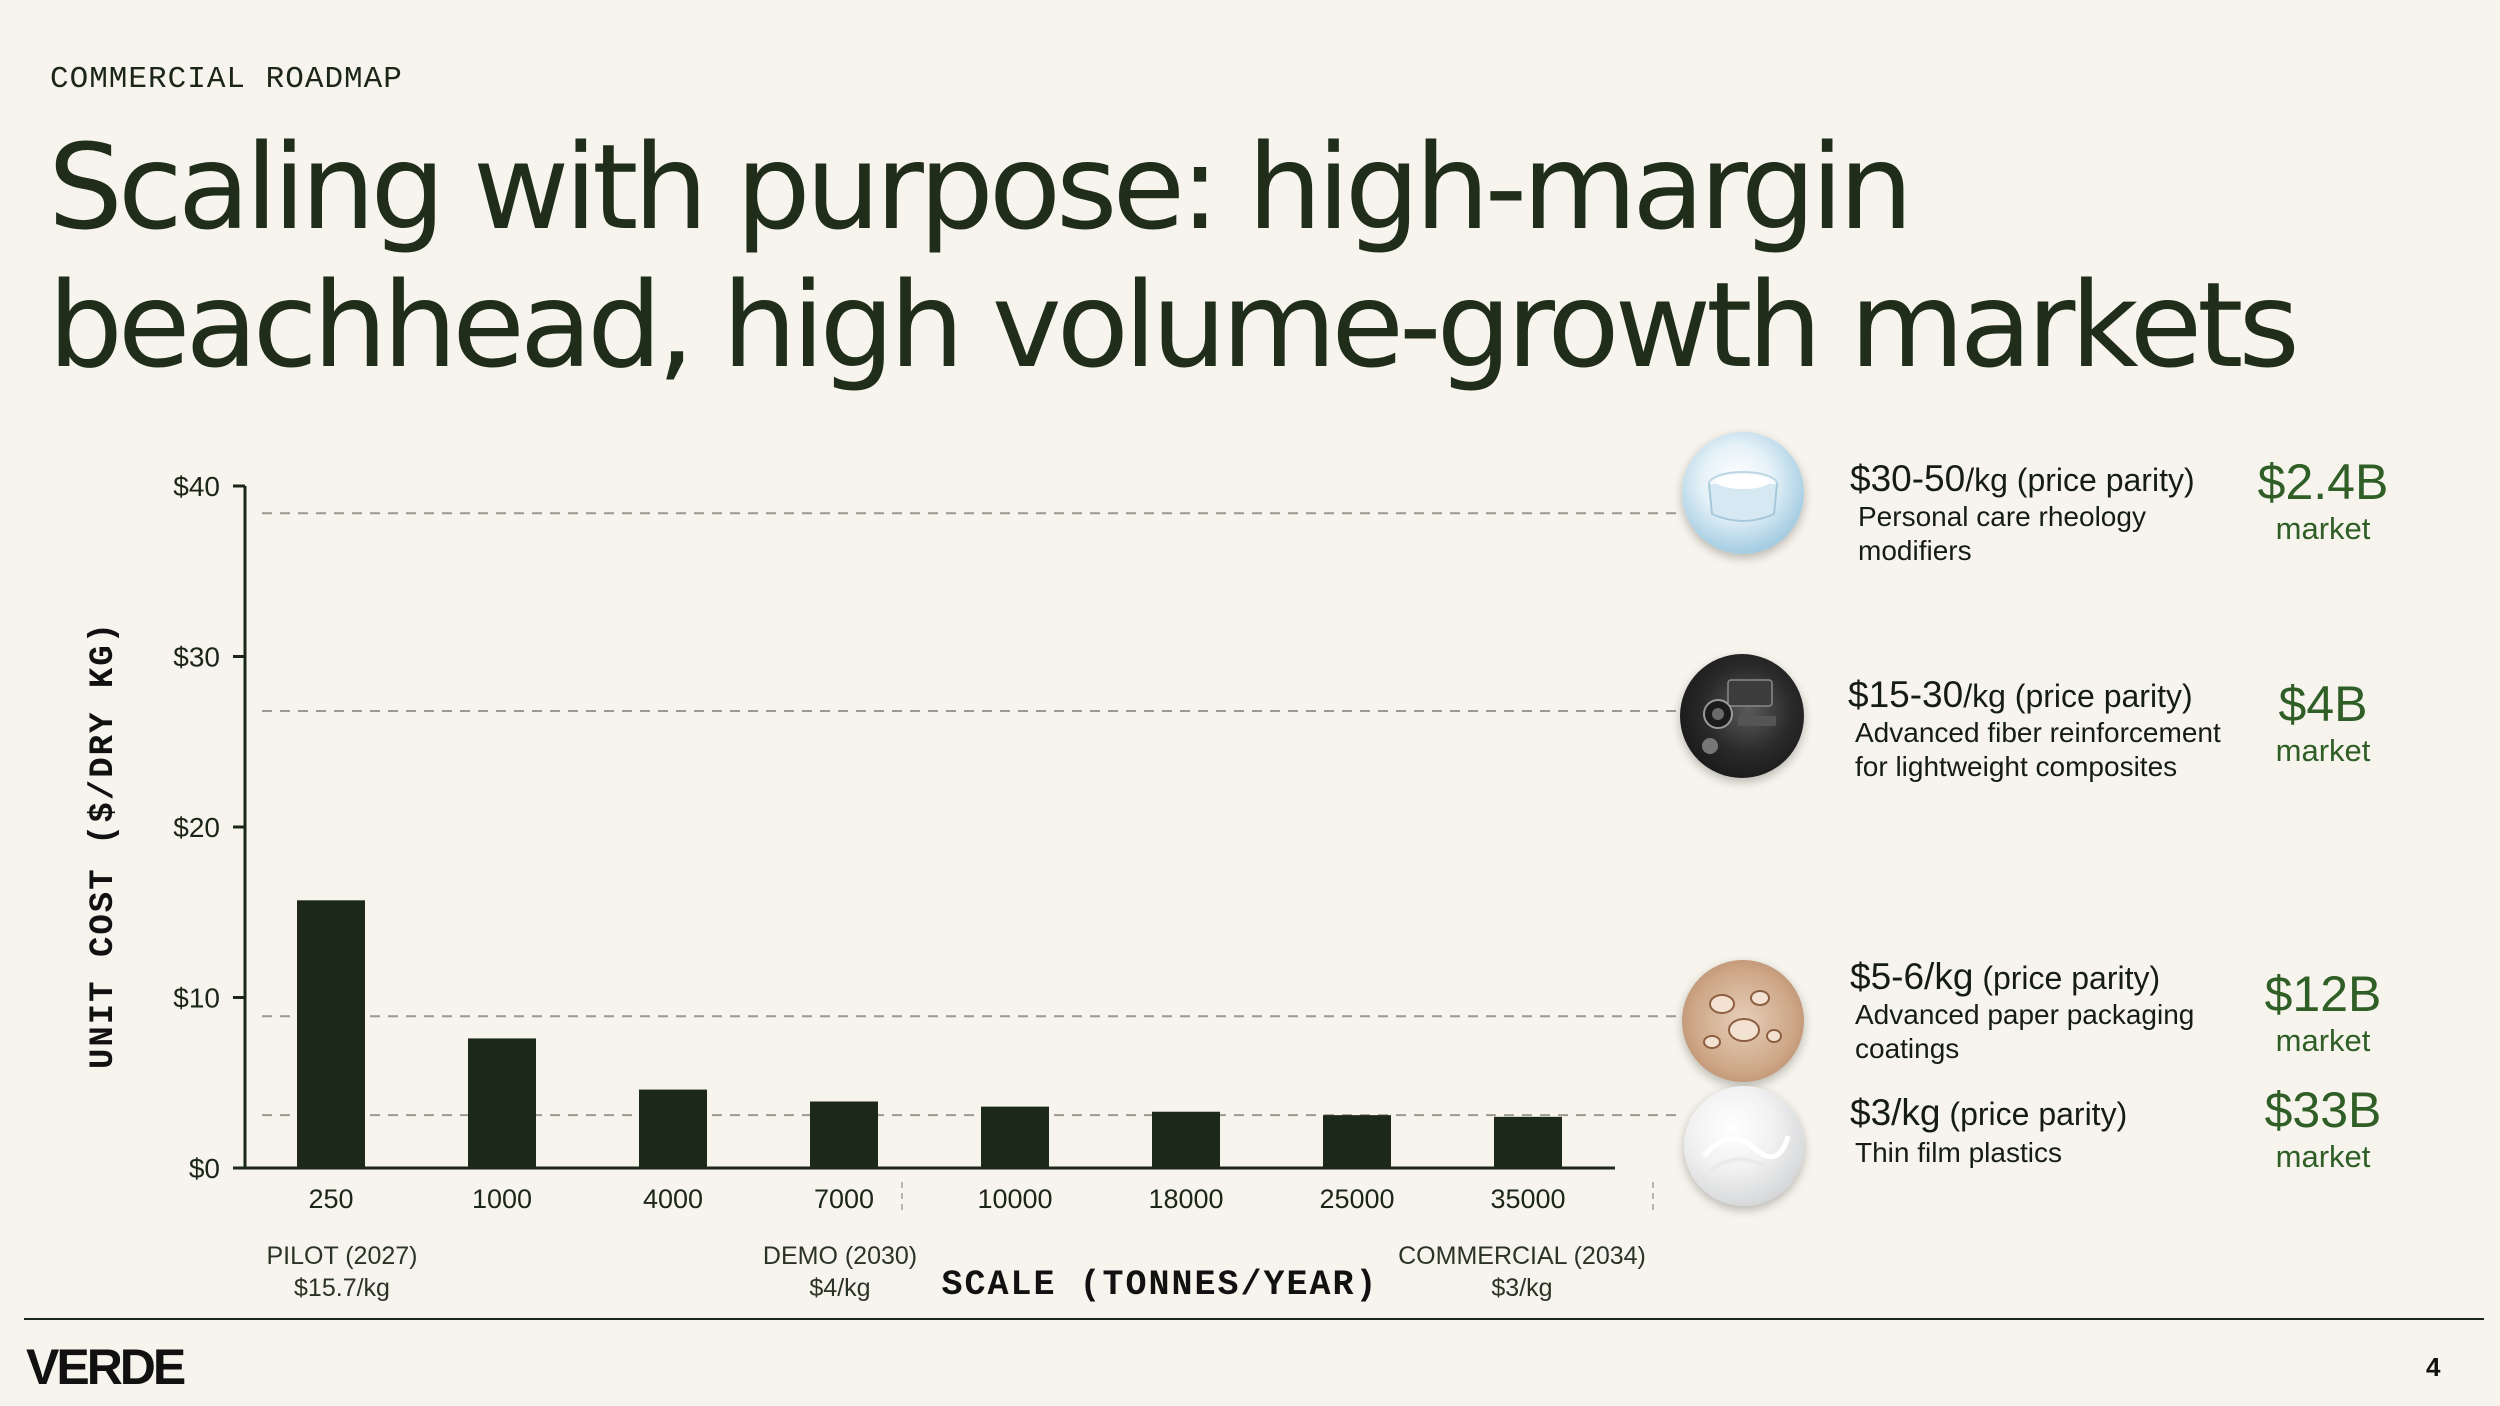 Image resolution: width=2500 pixels, height=1406 pixels. I want to click on x-axis-title: SCALE (TONNES/YEAR), so click(1159, 1285).